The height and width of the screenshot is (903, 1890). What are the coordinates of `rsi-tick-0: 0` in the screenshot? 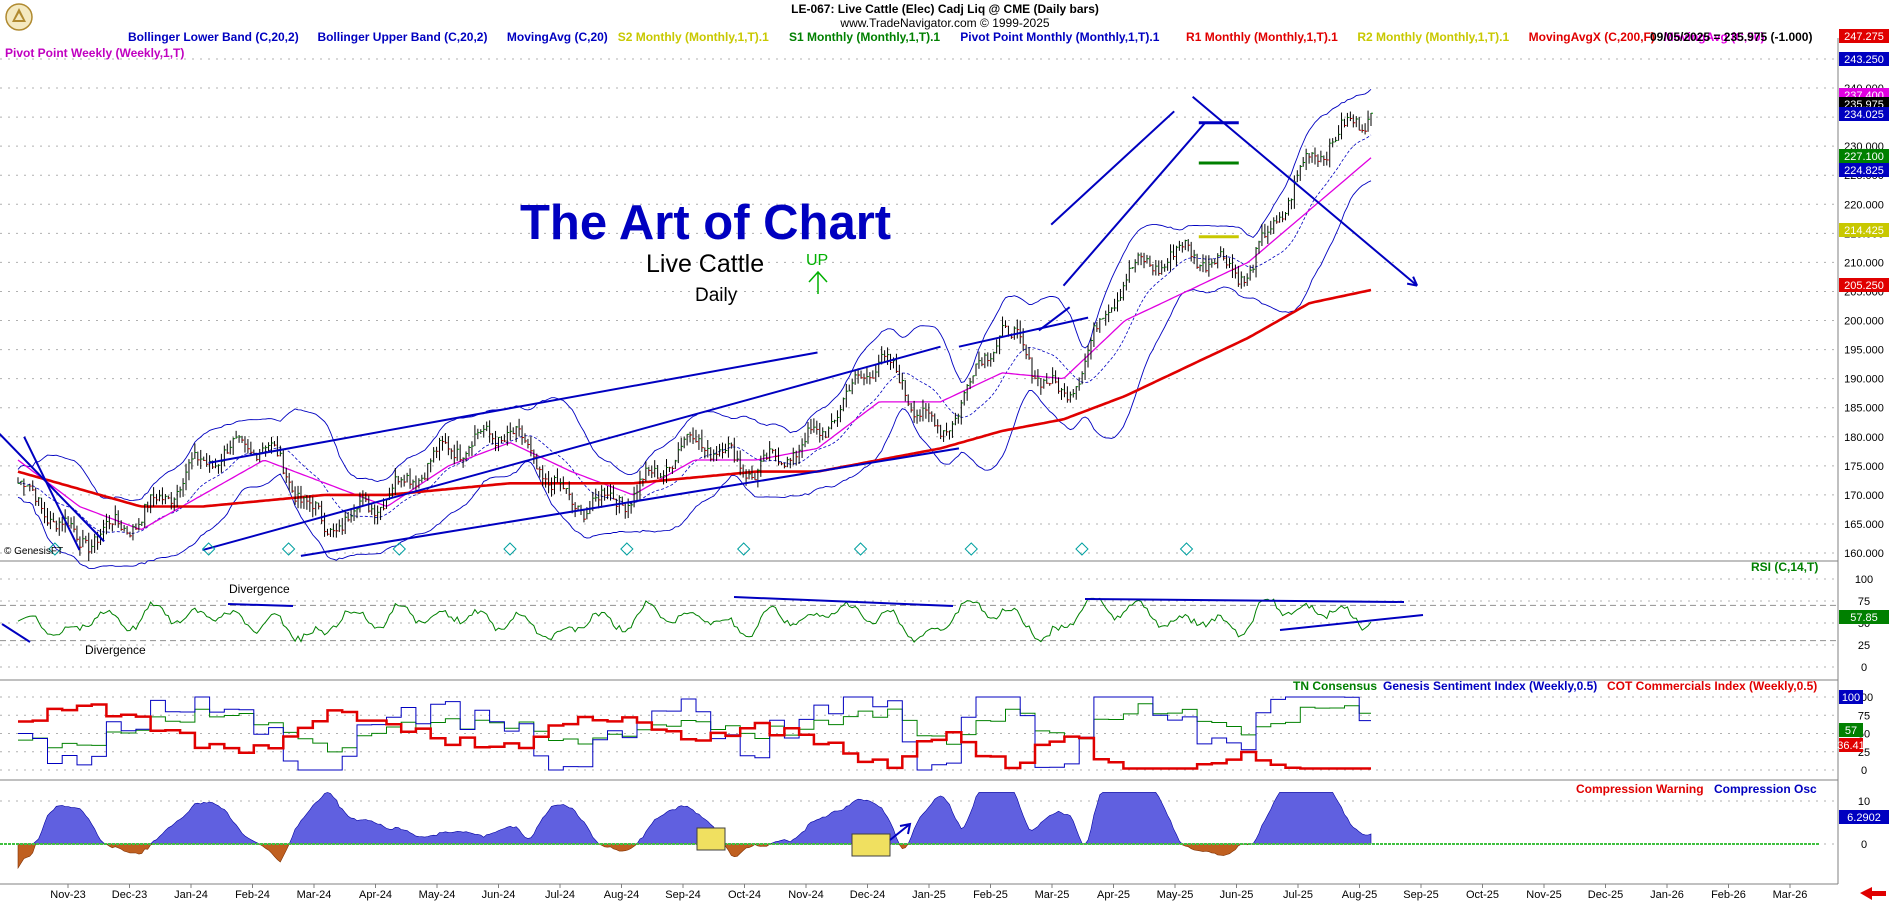 It's located at (1864, 668).